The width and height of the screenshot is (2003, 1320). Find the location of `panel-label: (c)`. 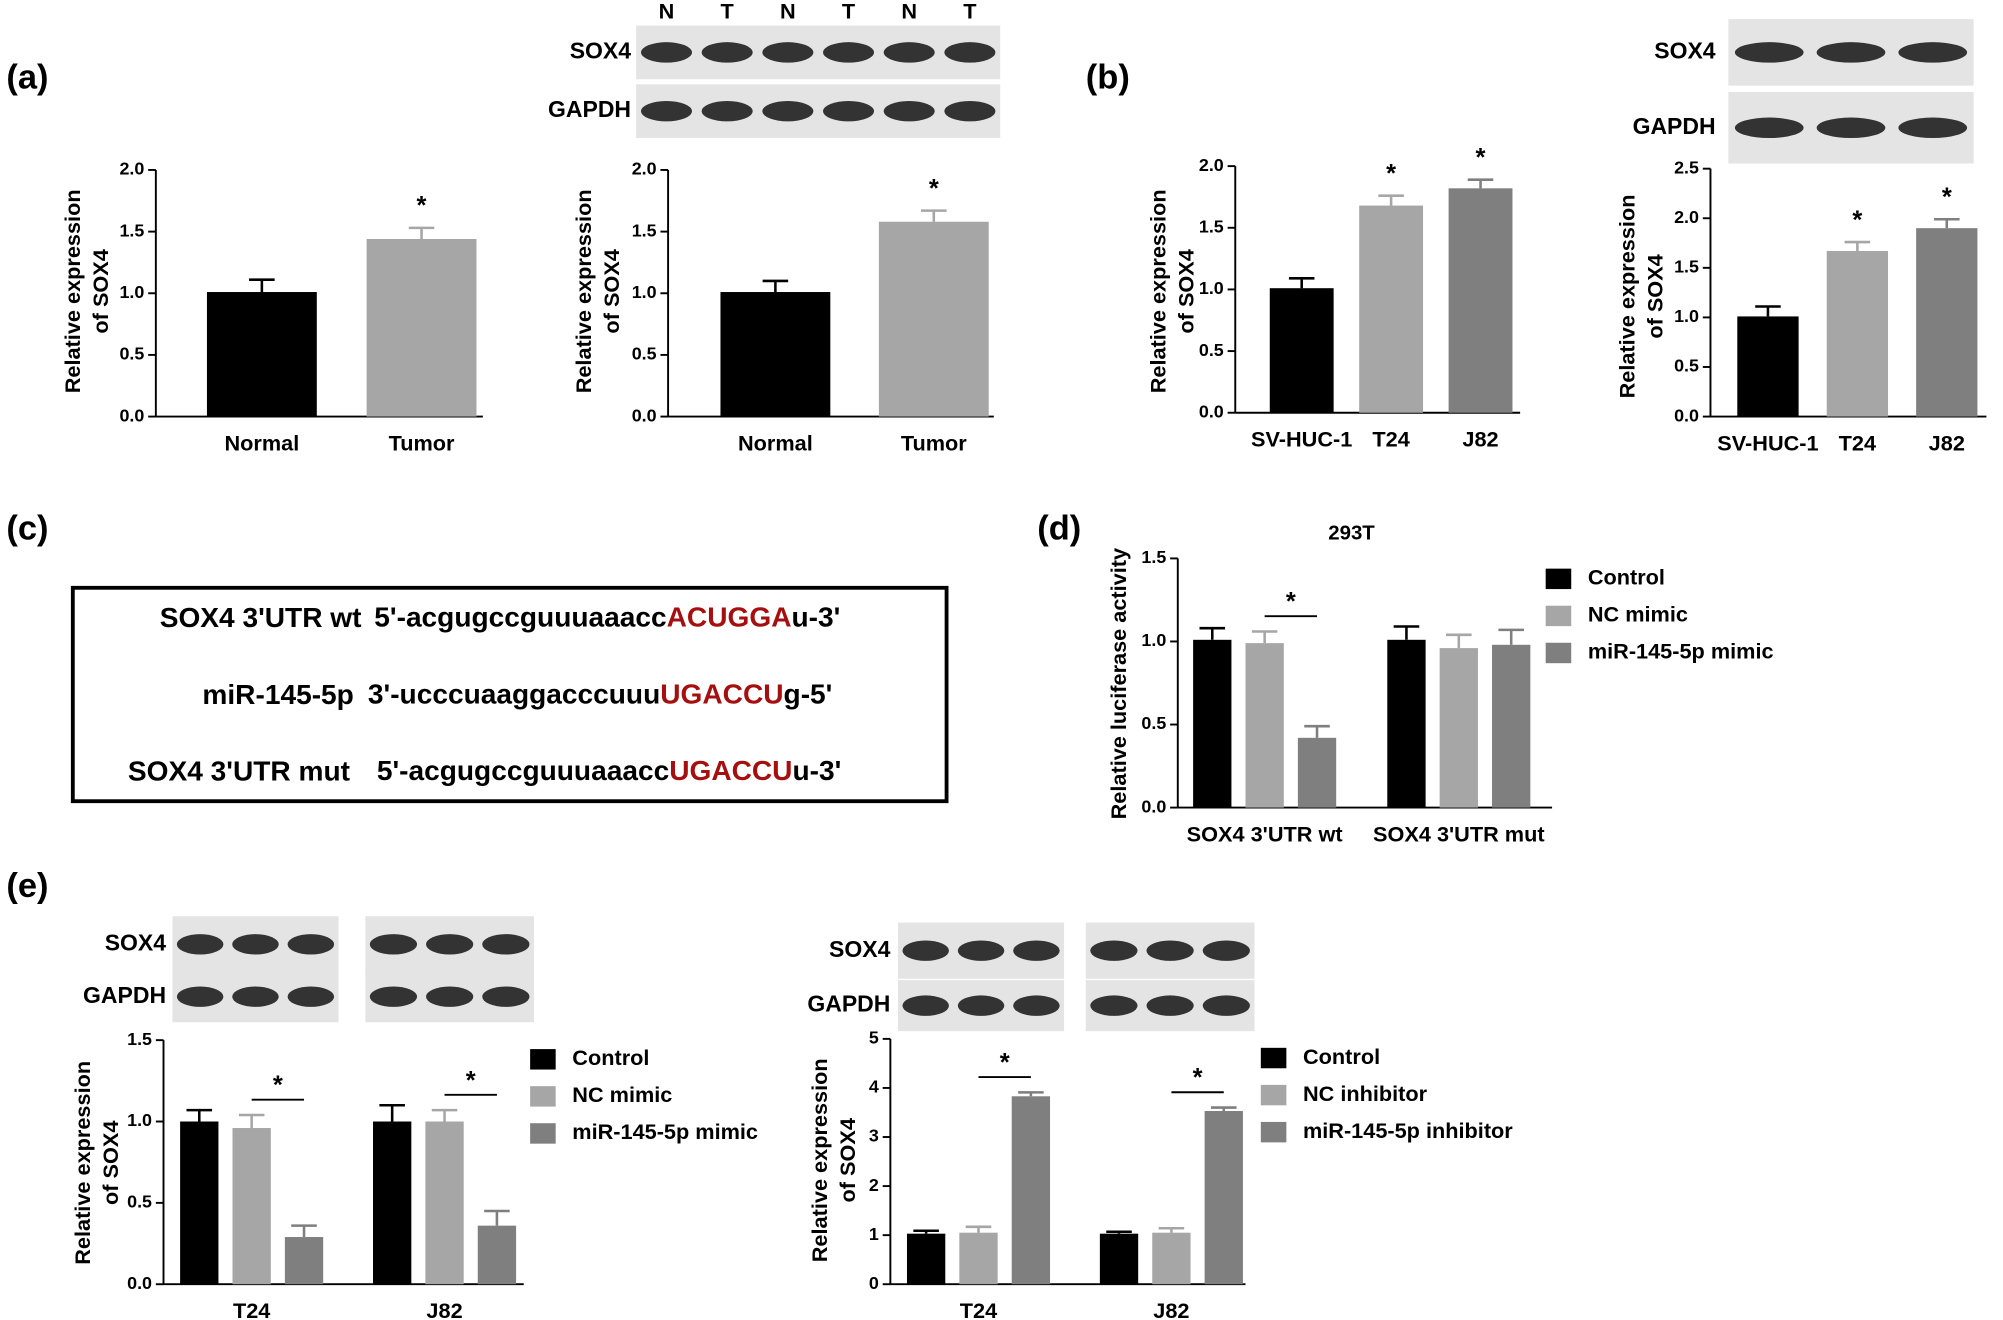

panel-label: (c) is located at coordinates (27, 528).